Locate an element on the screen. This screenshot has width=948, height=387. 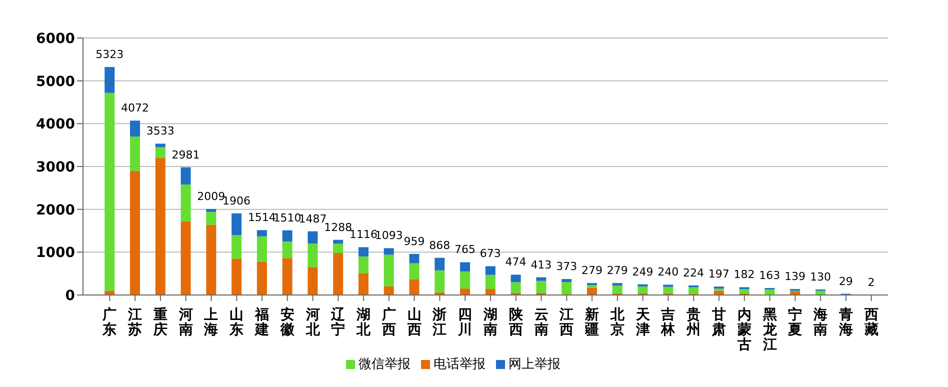
x-tick-label: 广东 is located at coordinates (109, 322).